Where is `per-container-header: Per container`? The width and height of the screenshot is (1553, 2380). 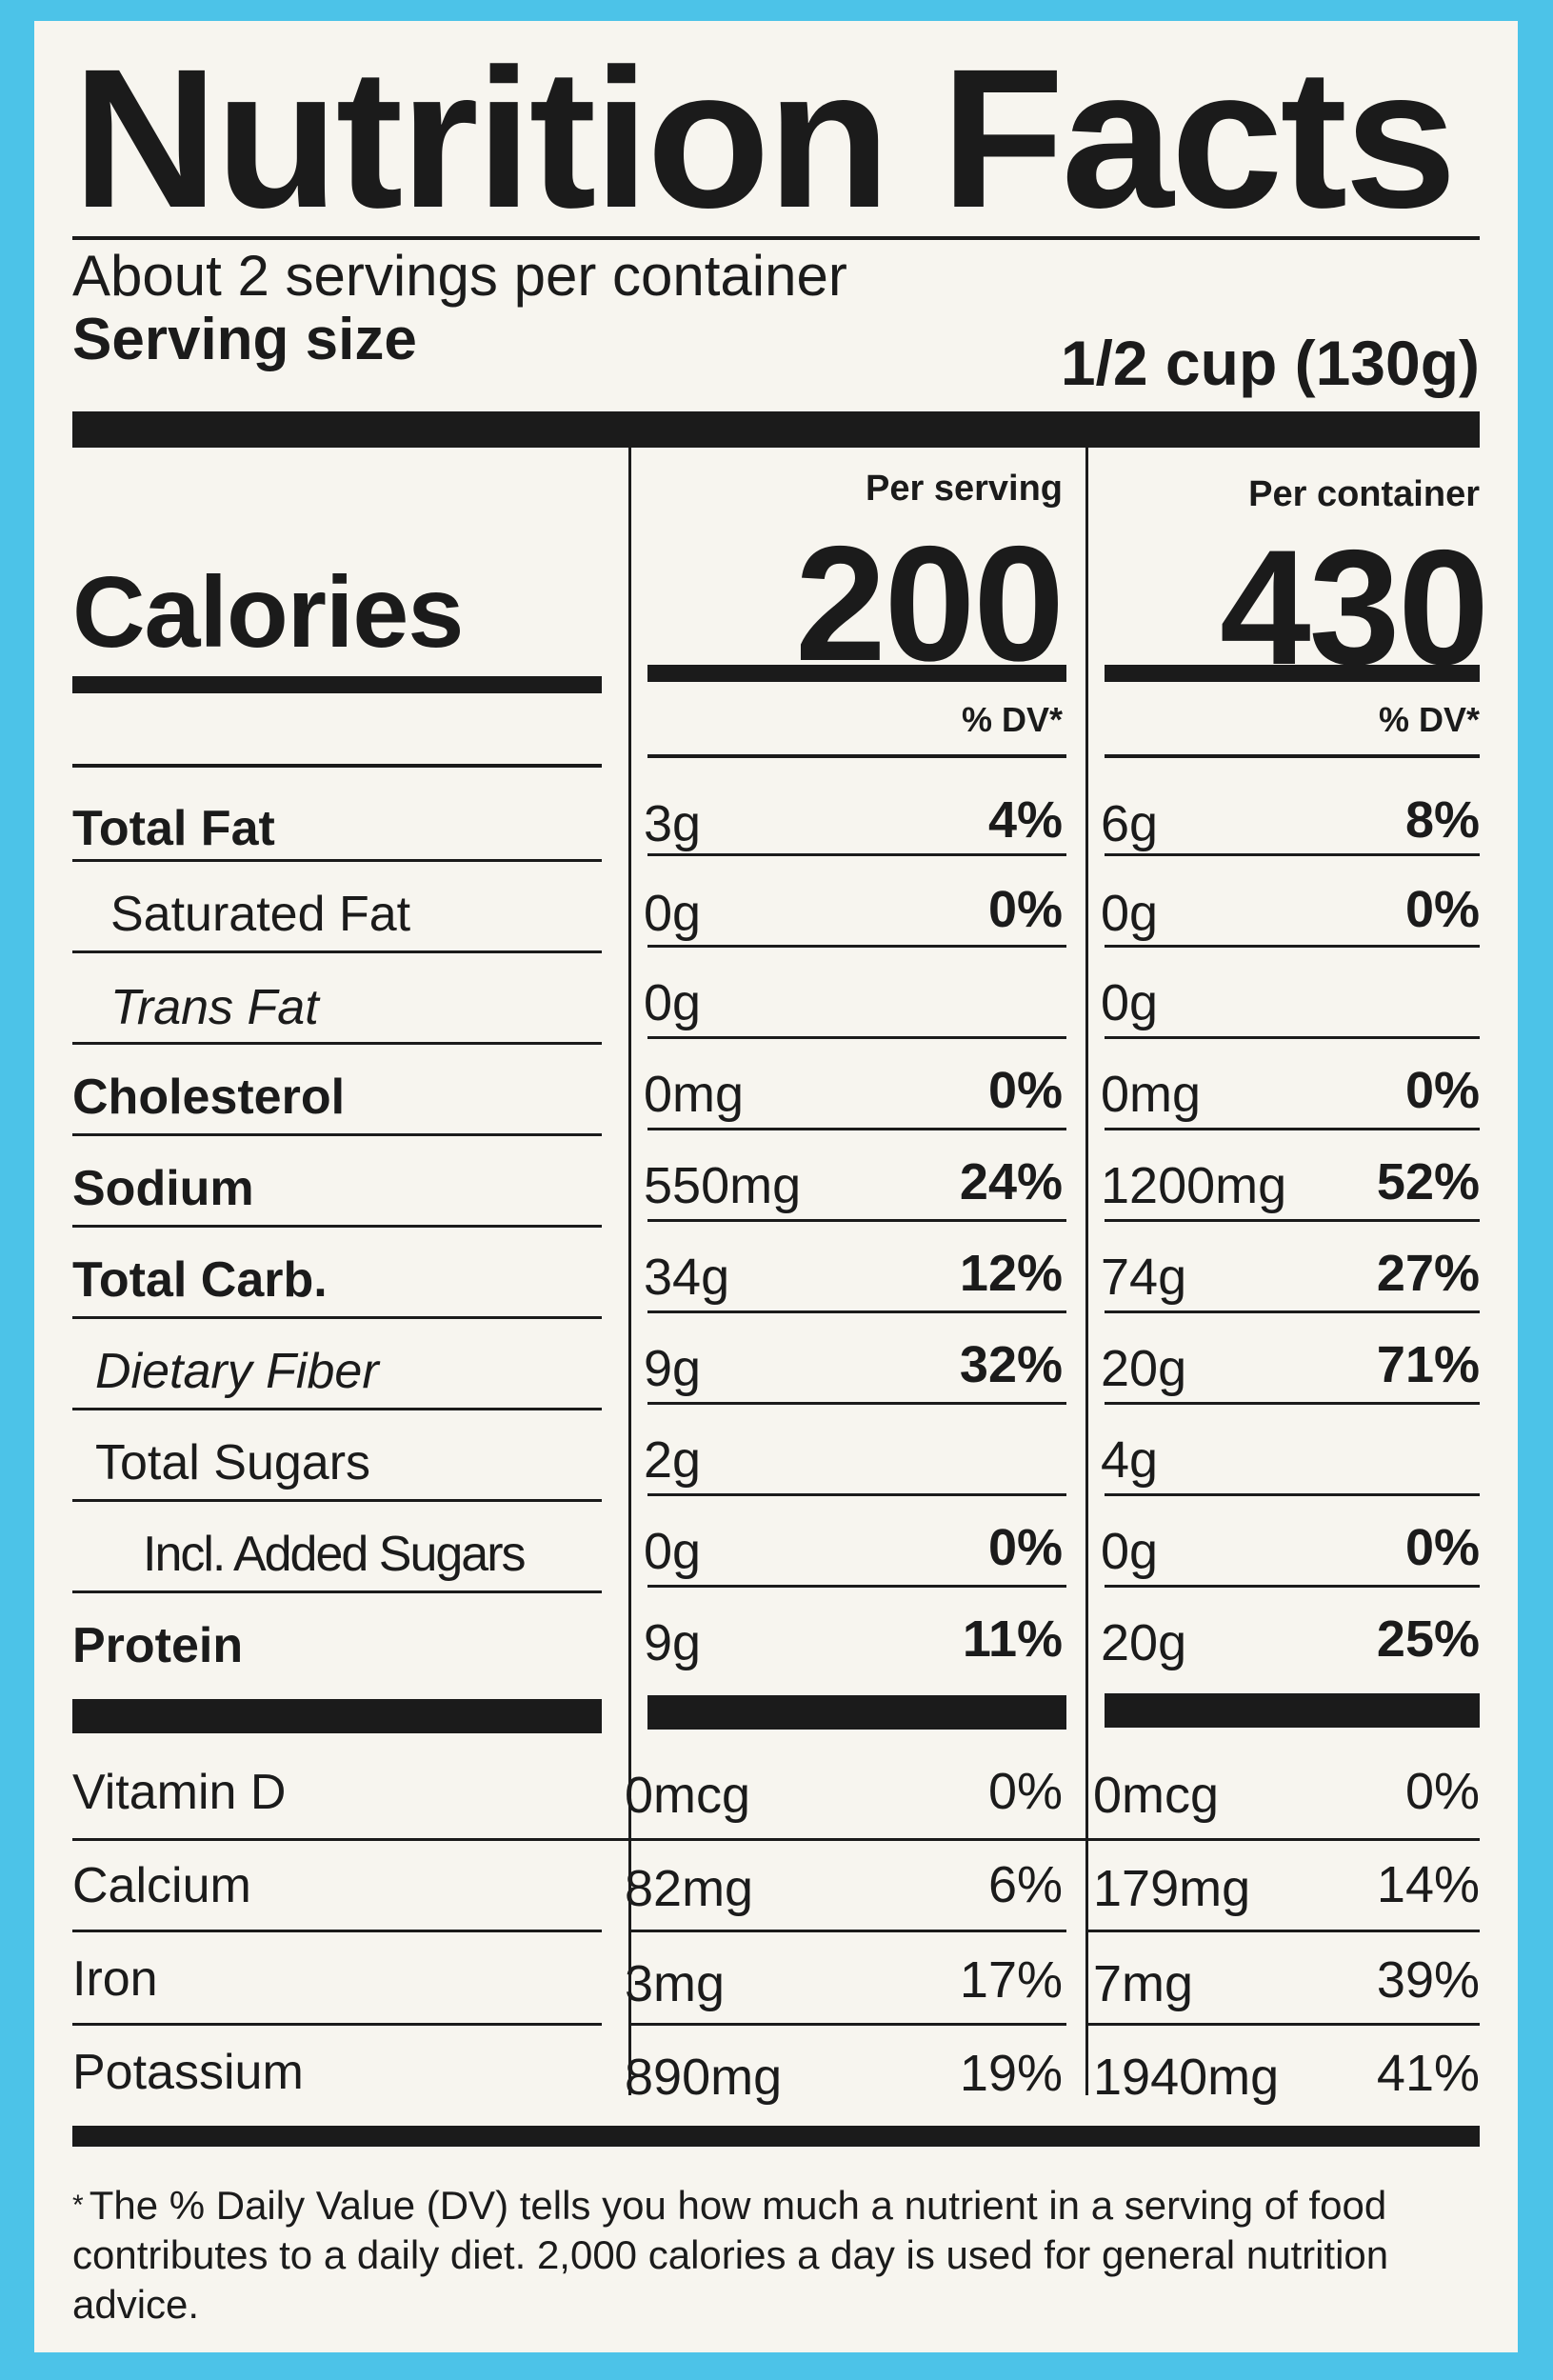 per-container-header: Per container is located at coordinates (1364, 494).